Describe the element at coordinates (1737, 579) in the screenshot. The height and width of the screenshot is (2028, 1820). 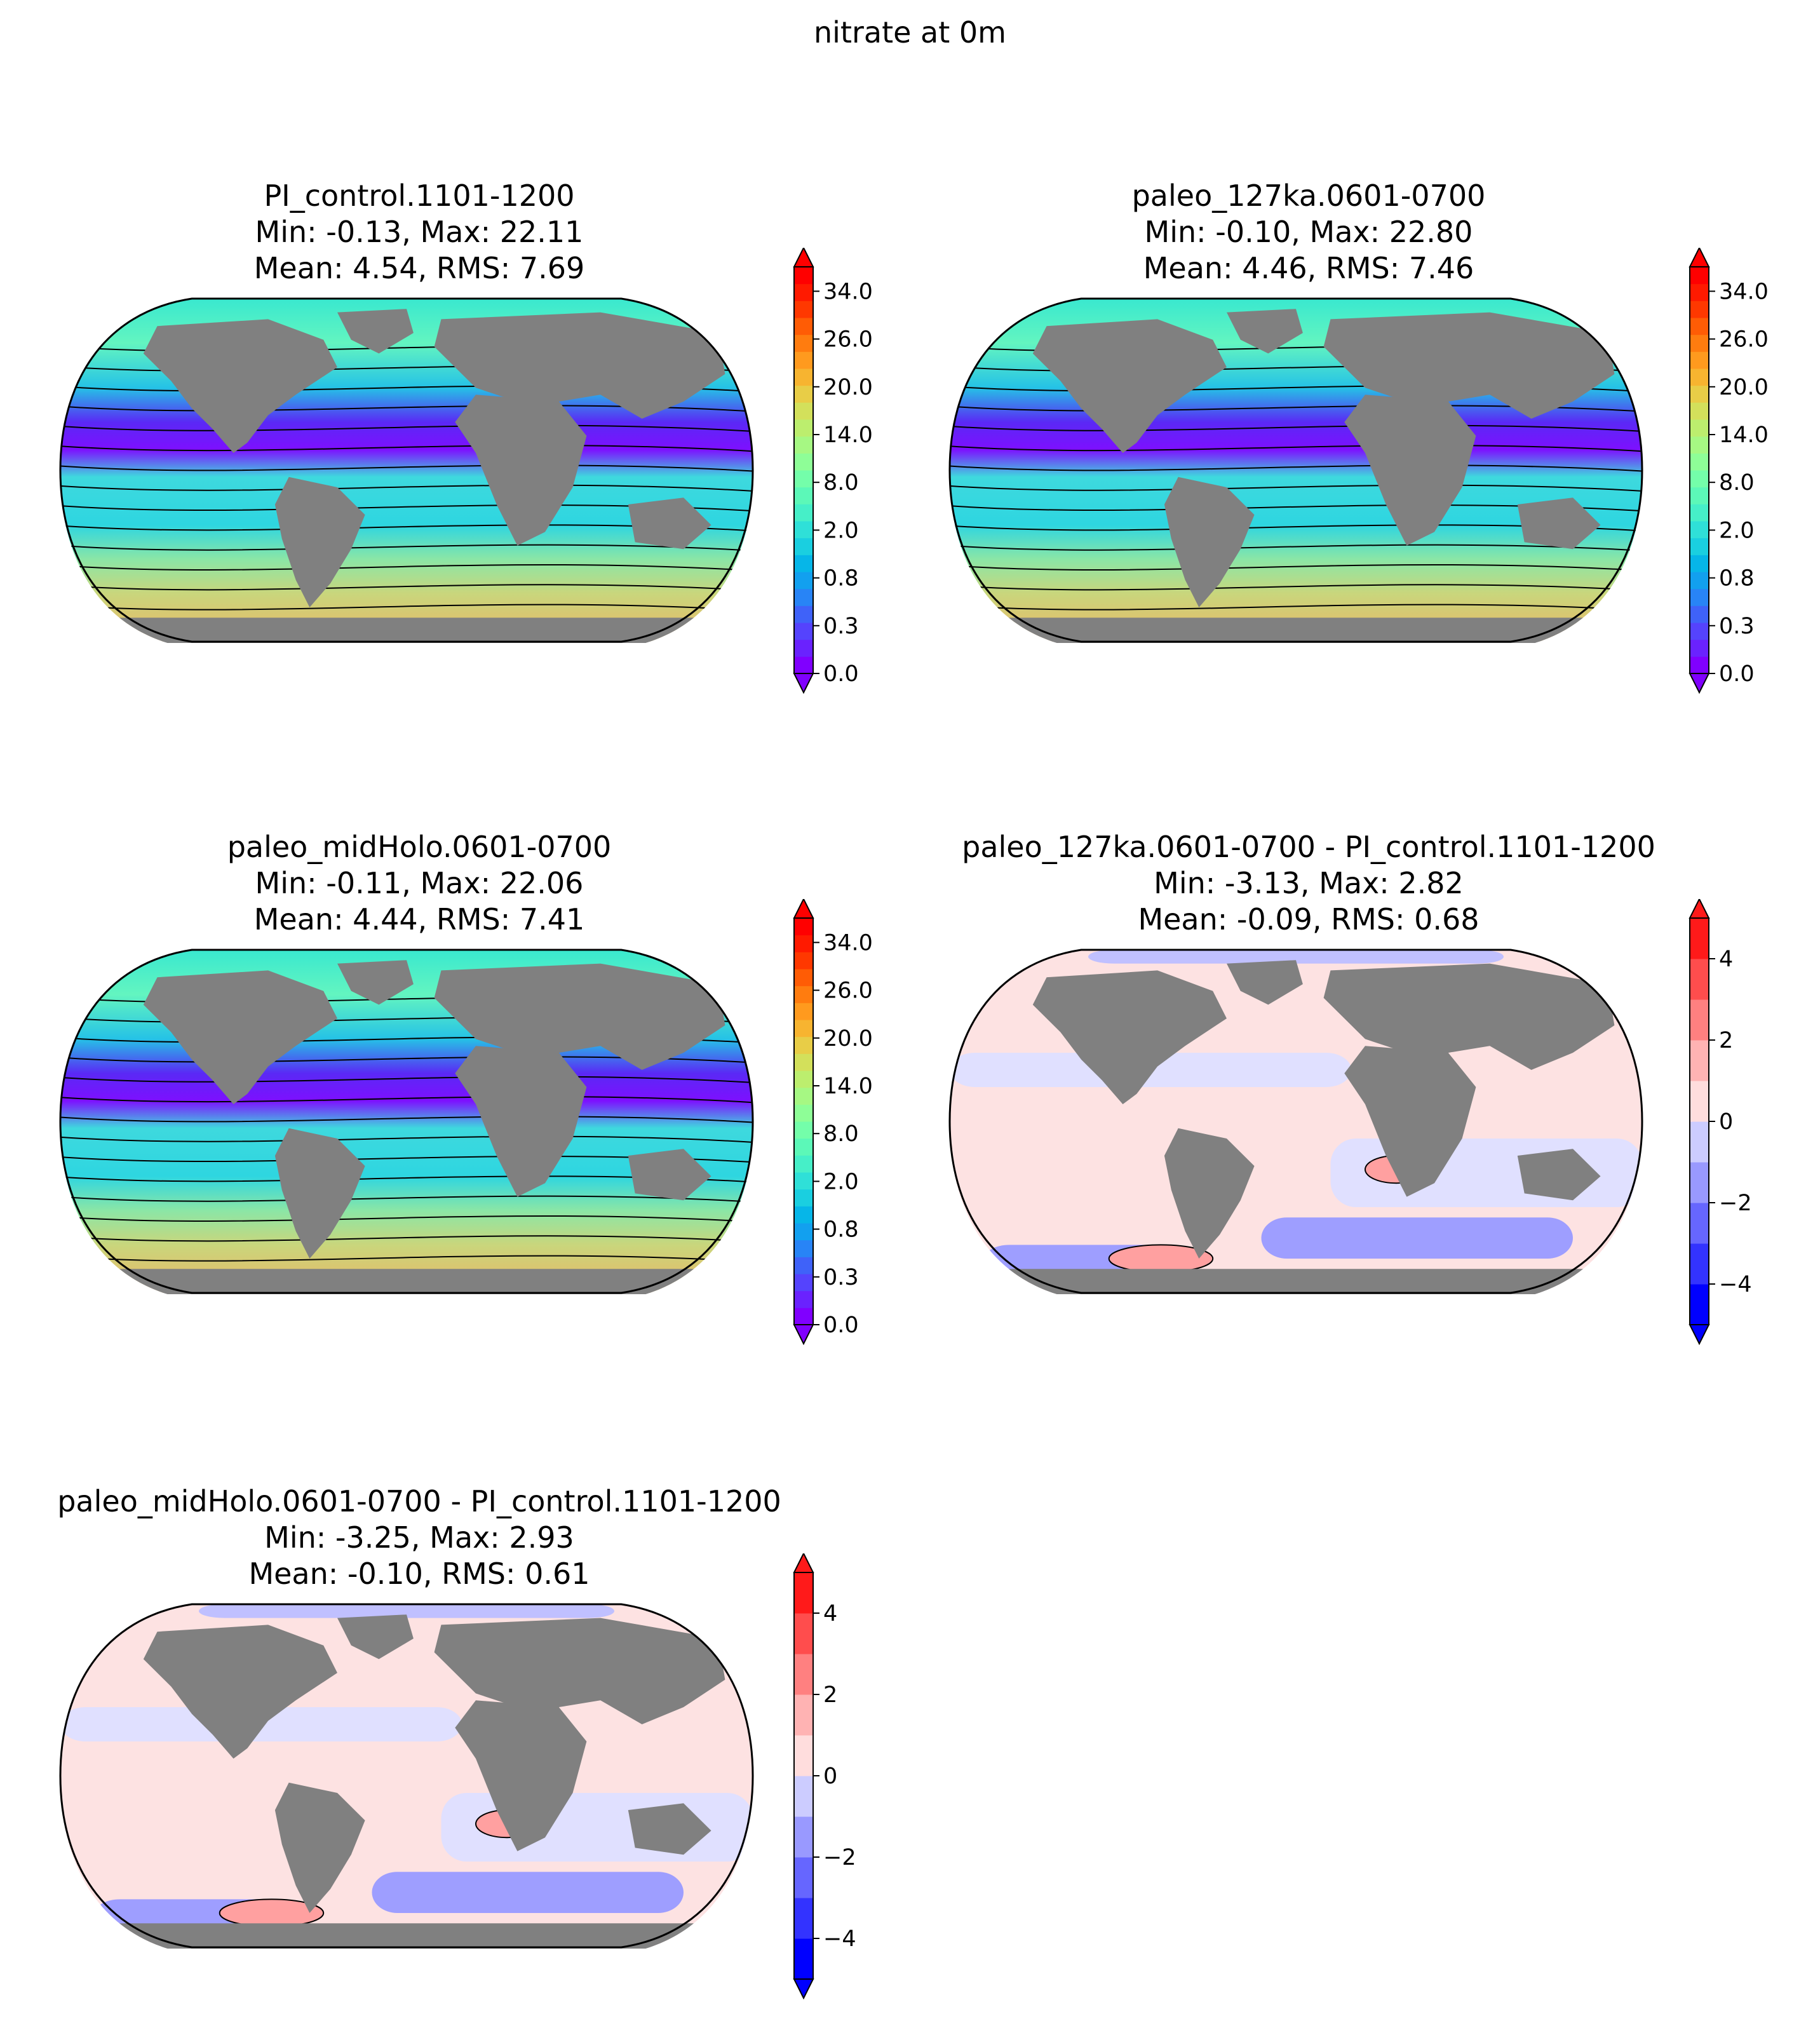
I see `colorbar-tick-label: 0.8` at that location.